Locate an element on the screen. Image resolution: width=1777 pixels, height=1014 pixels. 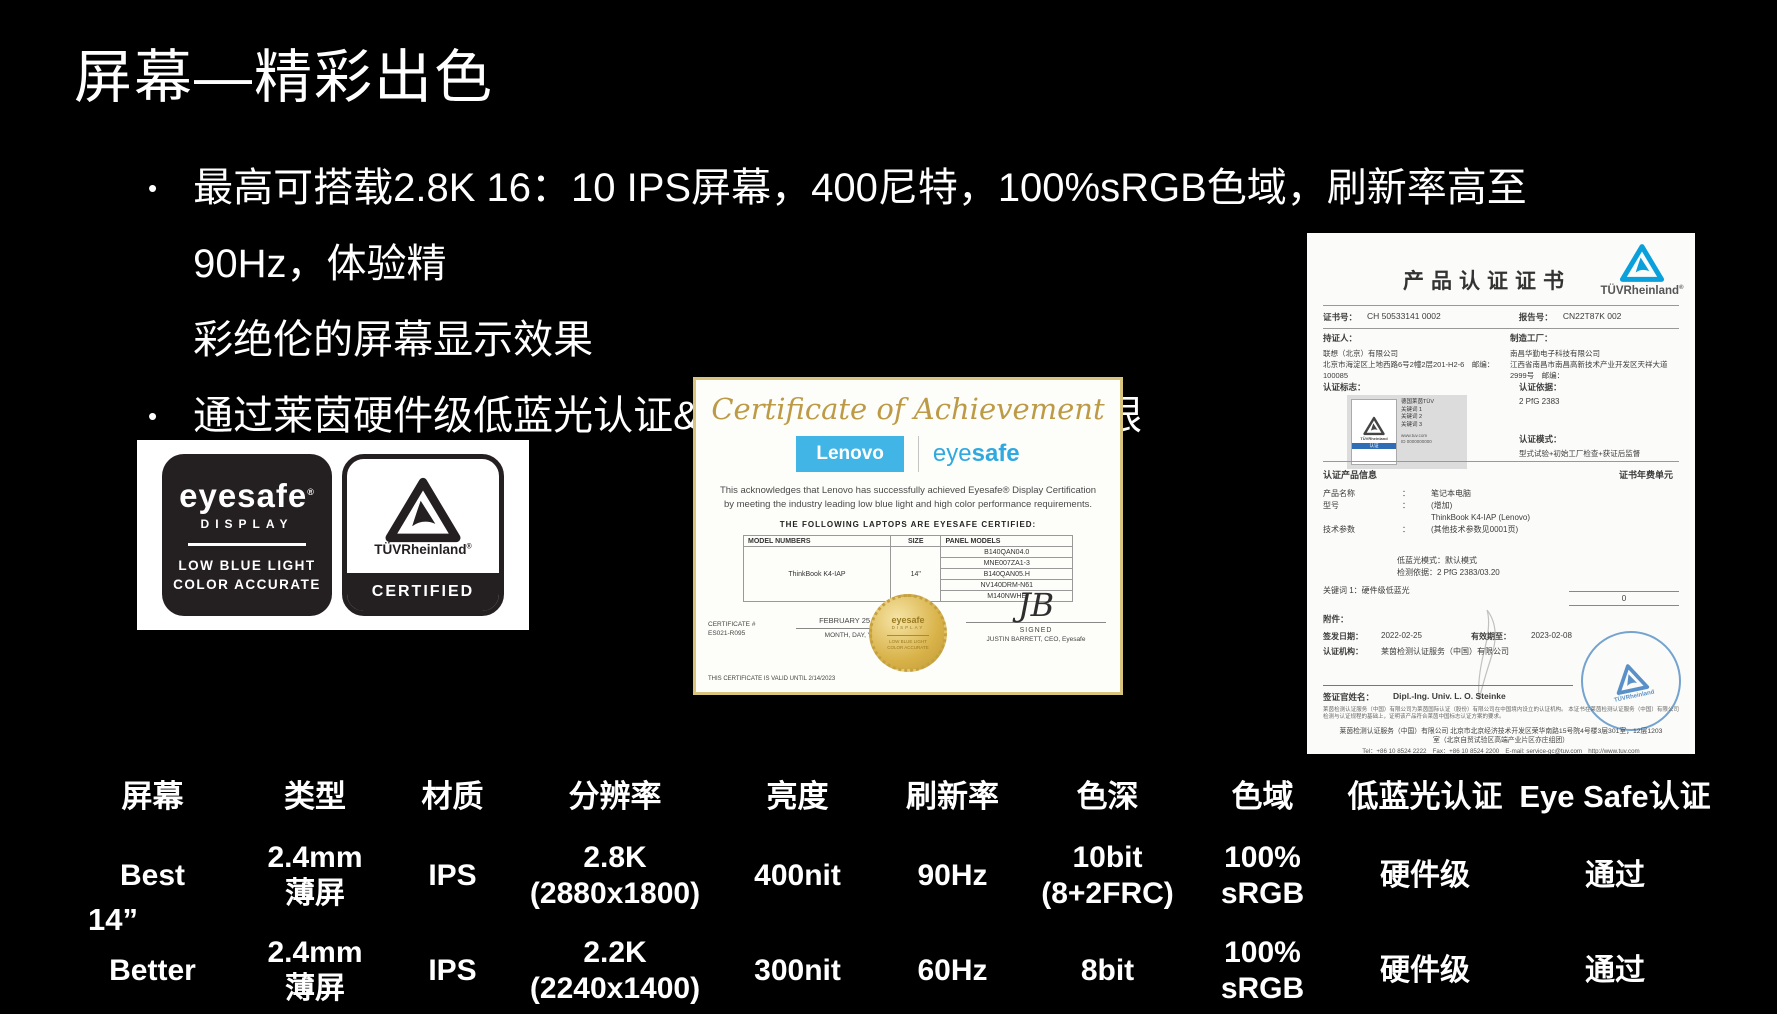
eyesafe-display-label: DISPLAY is located at coordinates (247, 523).